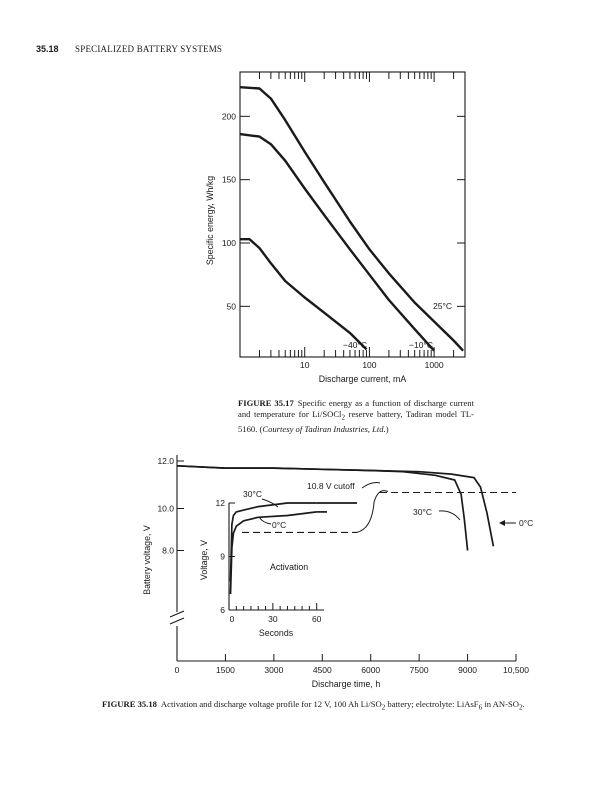  I want to click on inset-annotation-0c: 0°C, so click(279, 525).